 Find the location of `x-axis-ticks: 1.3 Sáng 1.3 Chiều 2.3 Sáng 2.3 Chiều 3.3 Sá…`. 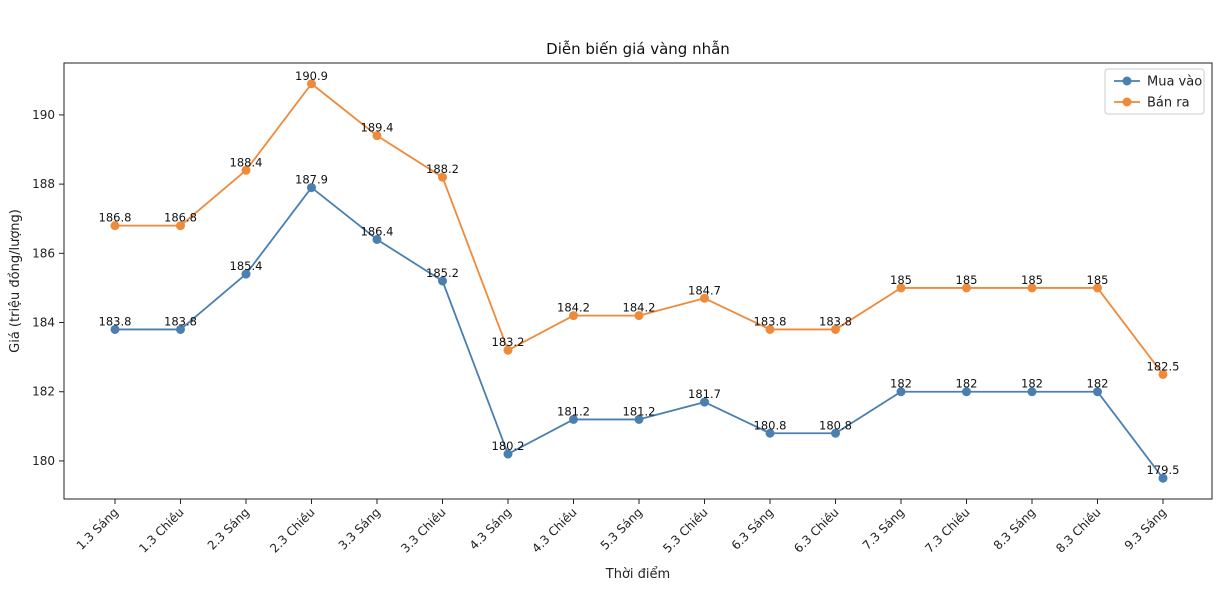

x-axis-ticks: 1.3 Sáng 1.3 Chiều 2.3 Sáng 2.3 Chiều 3.3 Sá… is located at coordinates (621, 527).